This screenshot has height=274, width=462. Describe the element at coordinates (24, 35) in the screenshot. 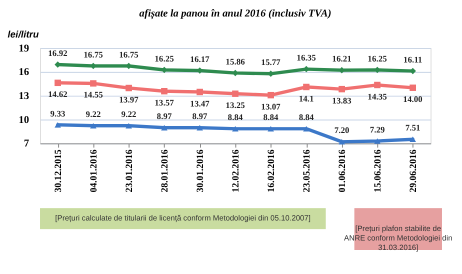

I see `y-axis-title: lei/litru` at that location.